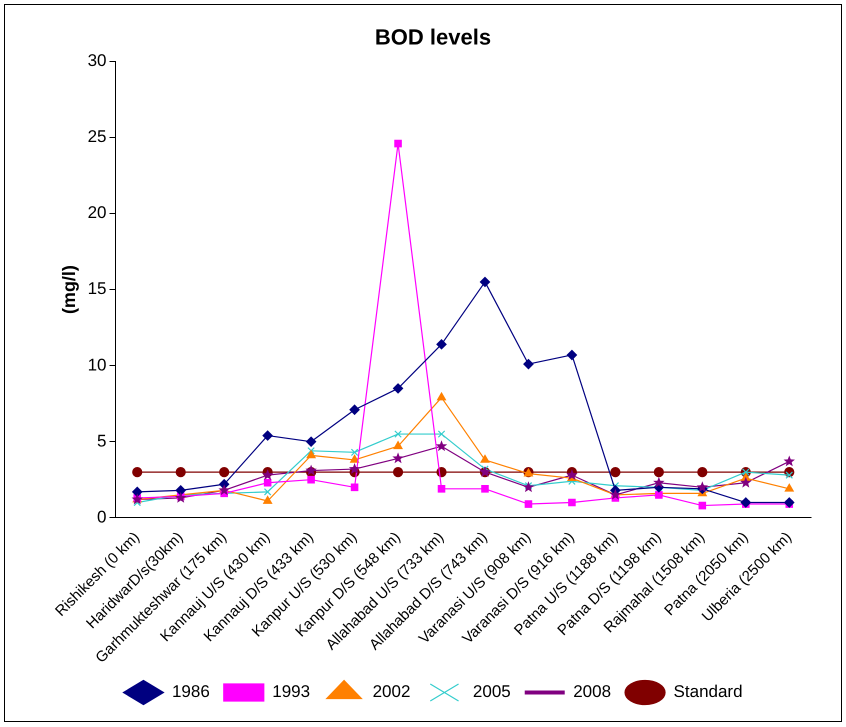  What do you see at coordinates (102, 440) in the screenshot?
I see `y-tick-label: 5` at bounding box center [102, 440].